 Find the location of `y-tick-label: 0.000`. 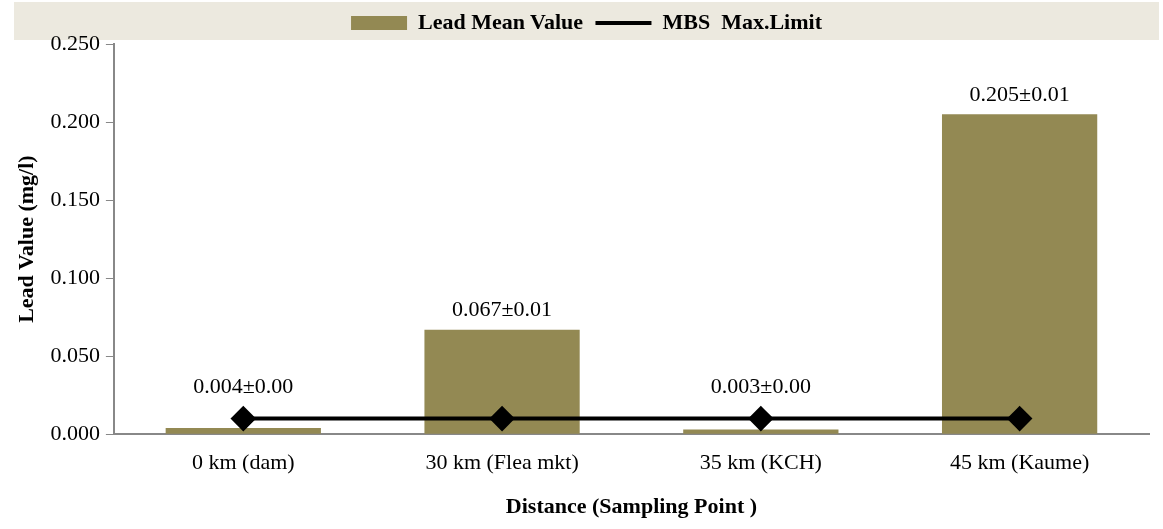

y-tick-label: 0.000 is located at coordinates (75, 432).